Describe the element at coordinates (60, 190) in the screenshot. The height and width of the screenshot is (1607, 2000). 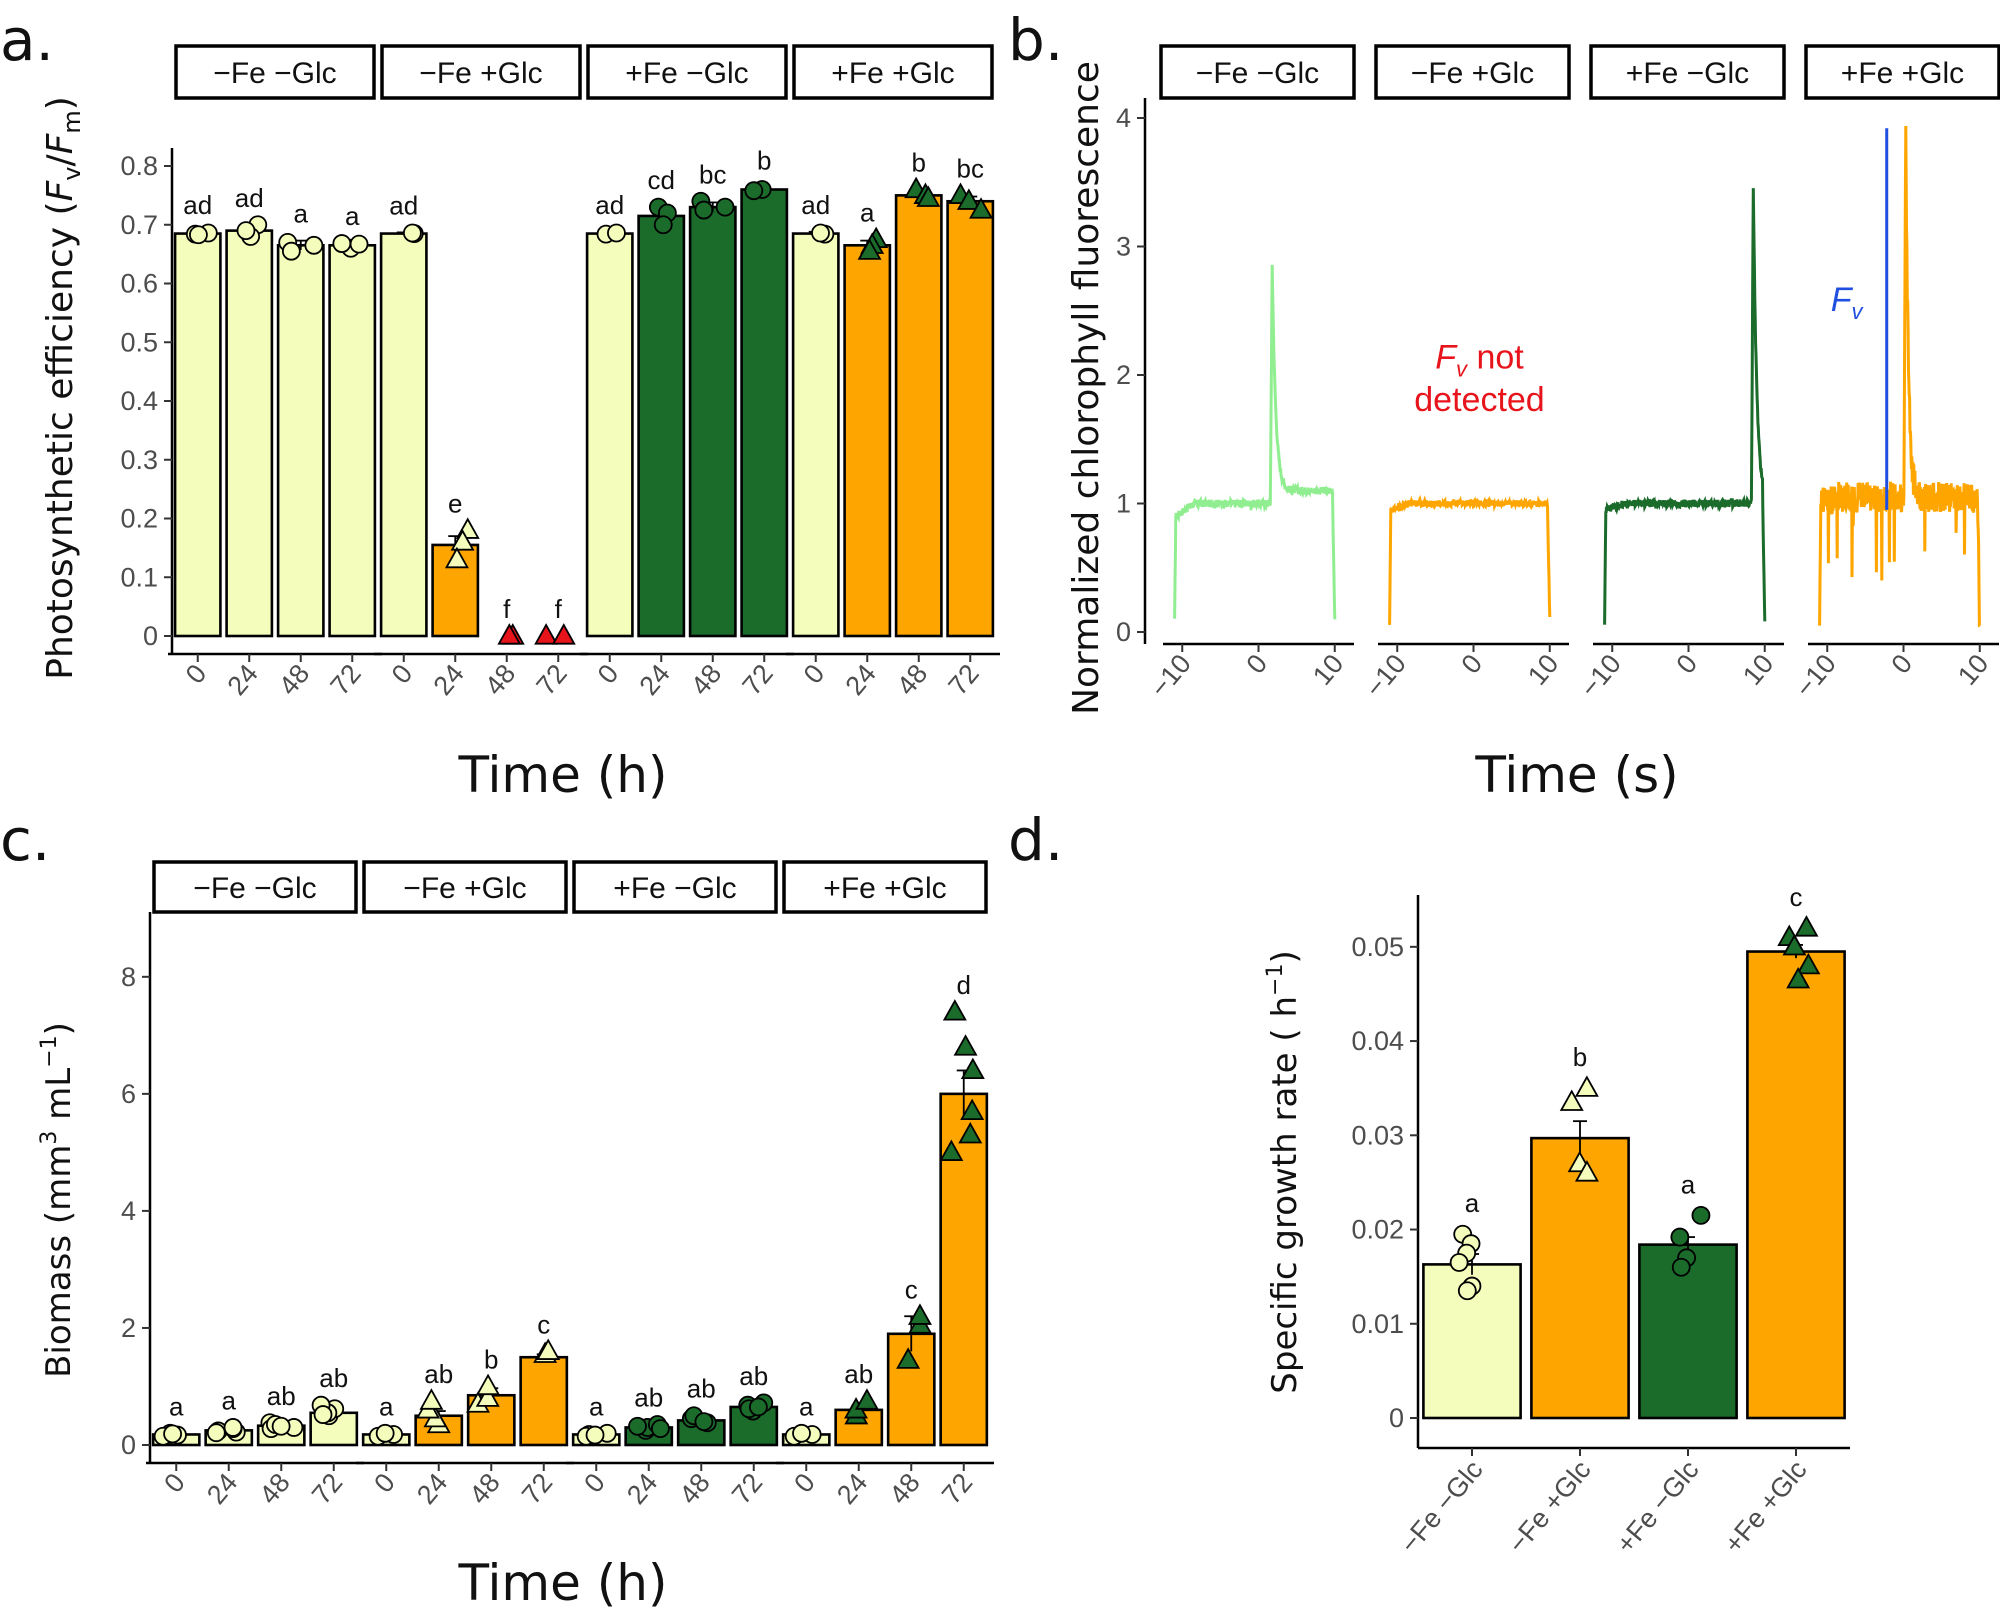
I see `y-title-fv: F` at that location.